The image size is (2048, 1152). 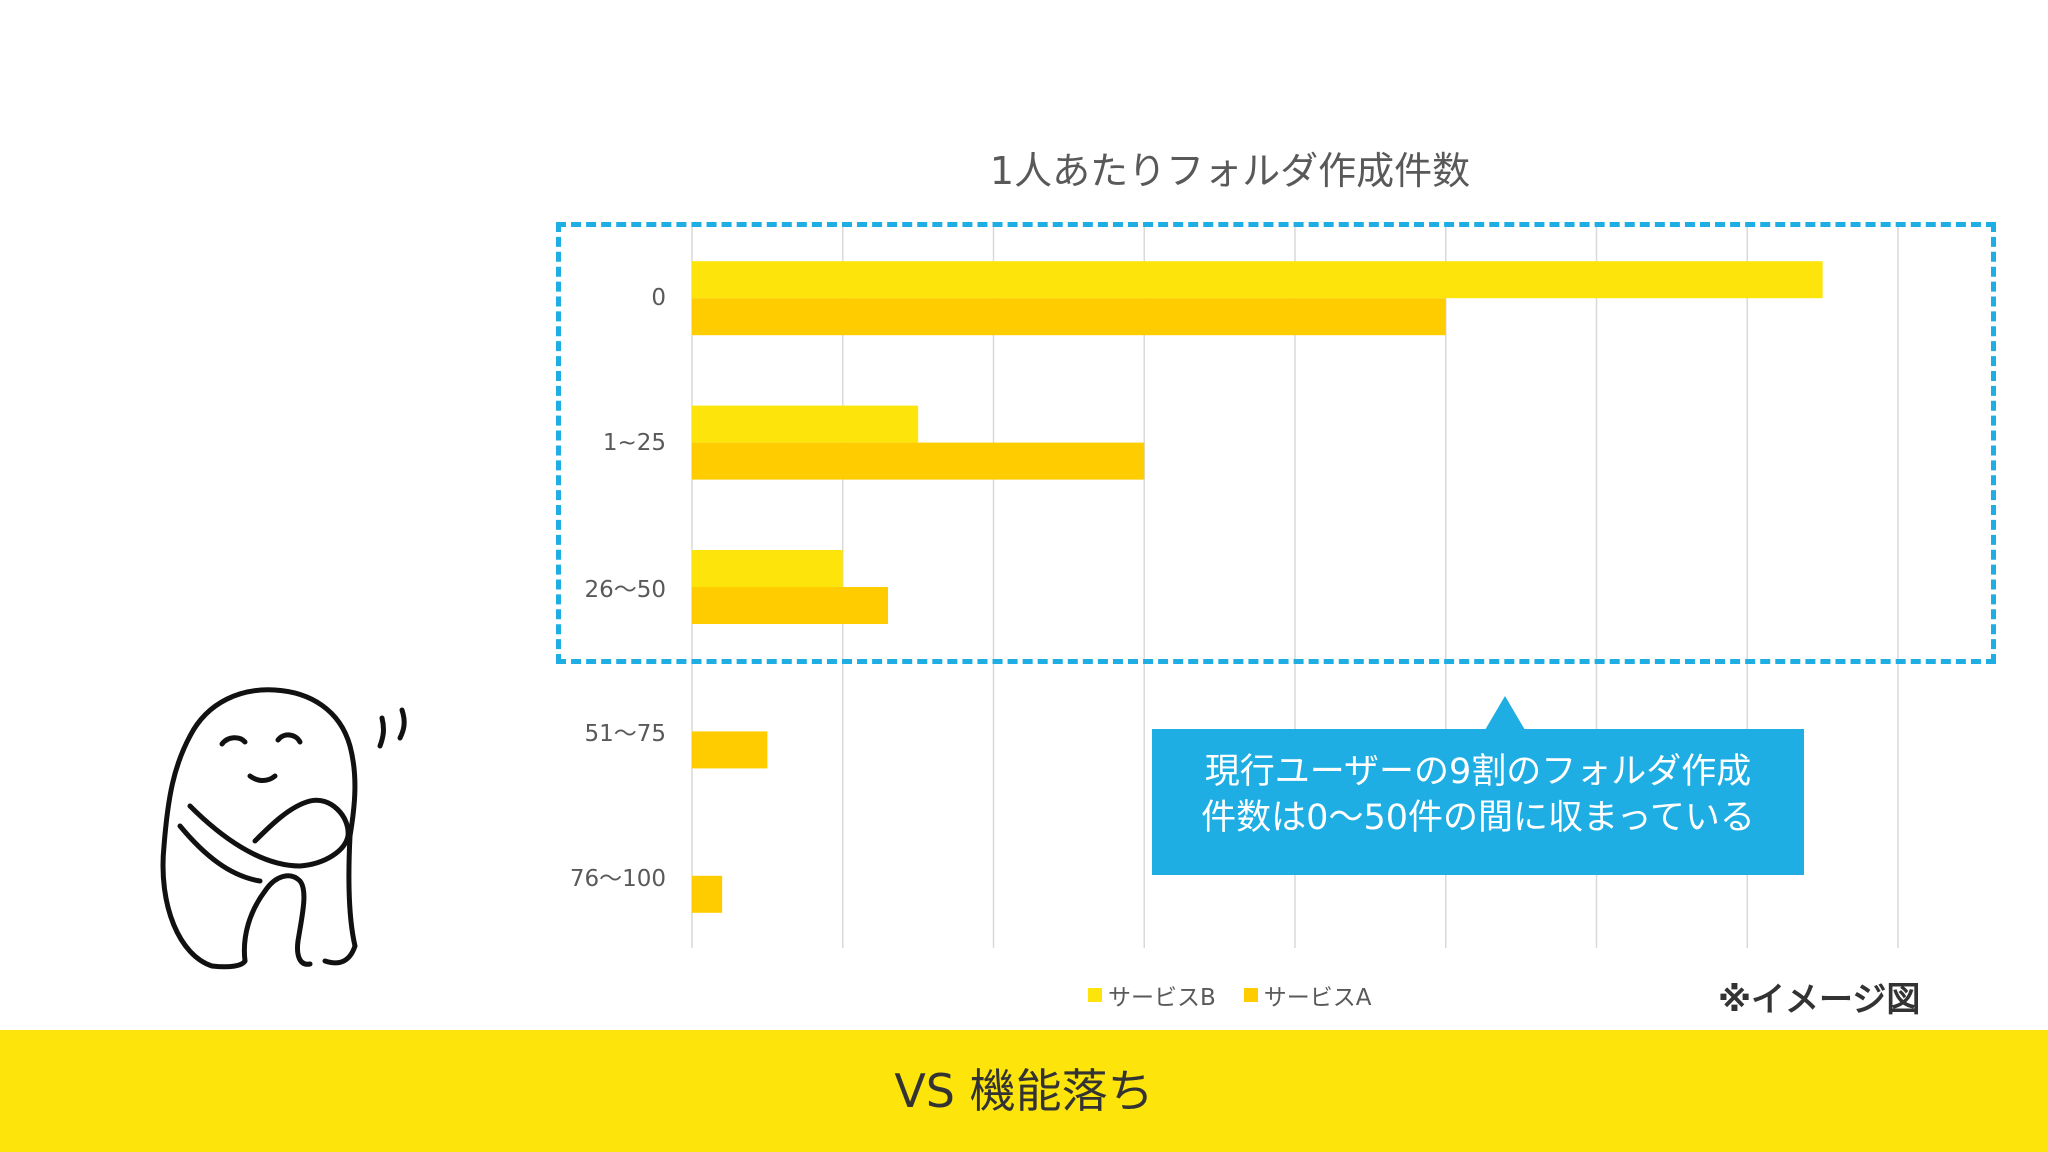 What do you see at coordinates (634, 442) in the screenshot?
I see `category-label-1: 1~25` at bounding box center [634, 442].